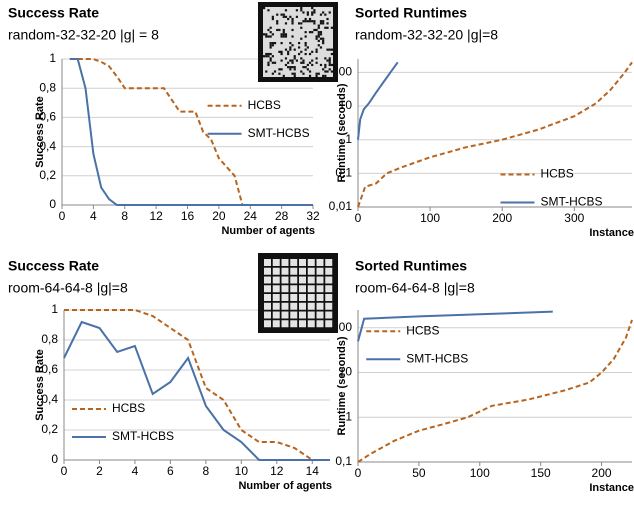  I want to click on legend-label: SMT-HCBS, so click(571, 202).